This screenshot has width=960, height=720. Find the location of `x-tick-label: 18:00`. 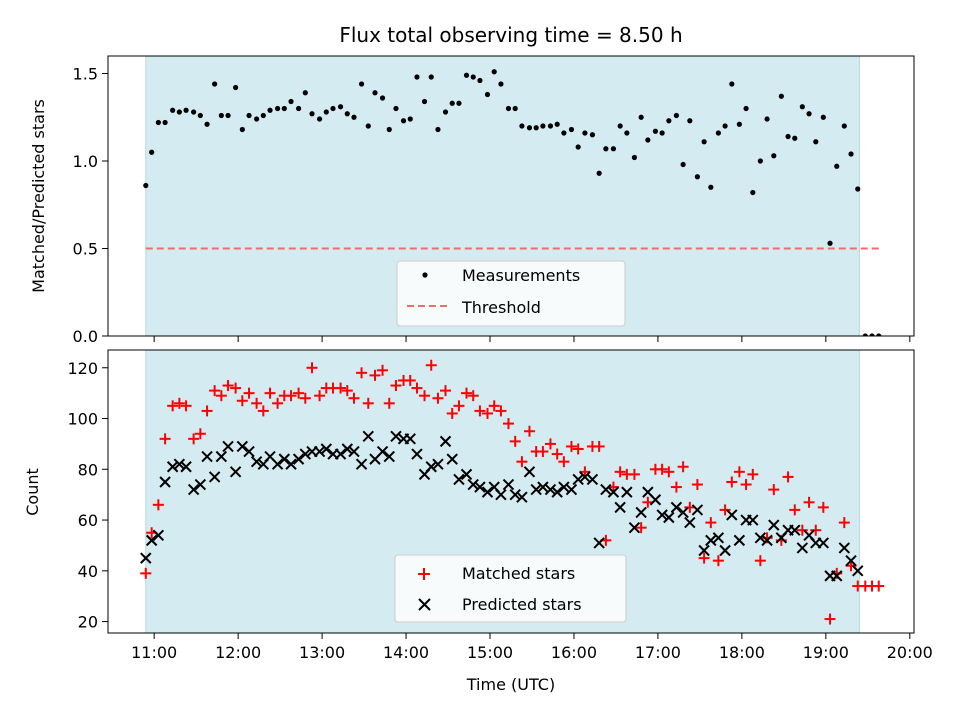

x-tick-label: 18:00 is located at coordinates (742, 652).